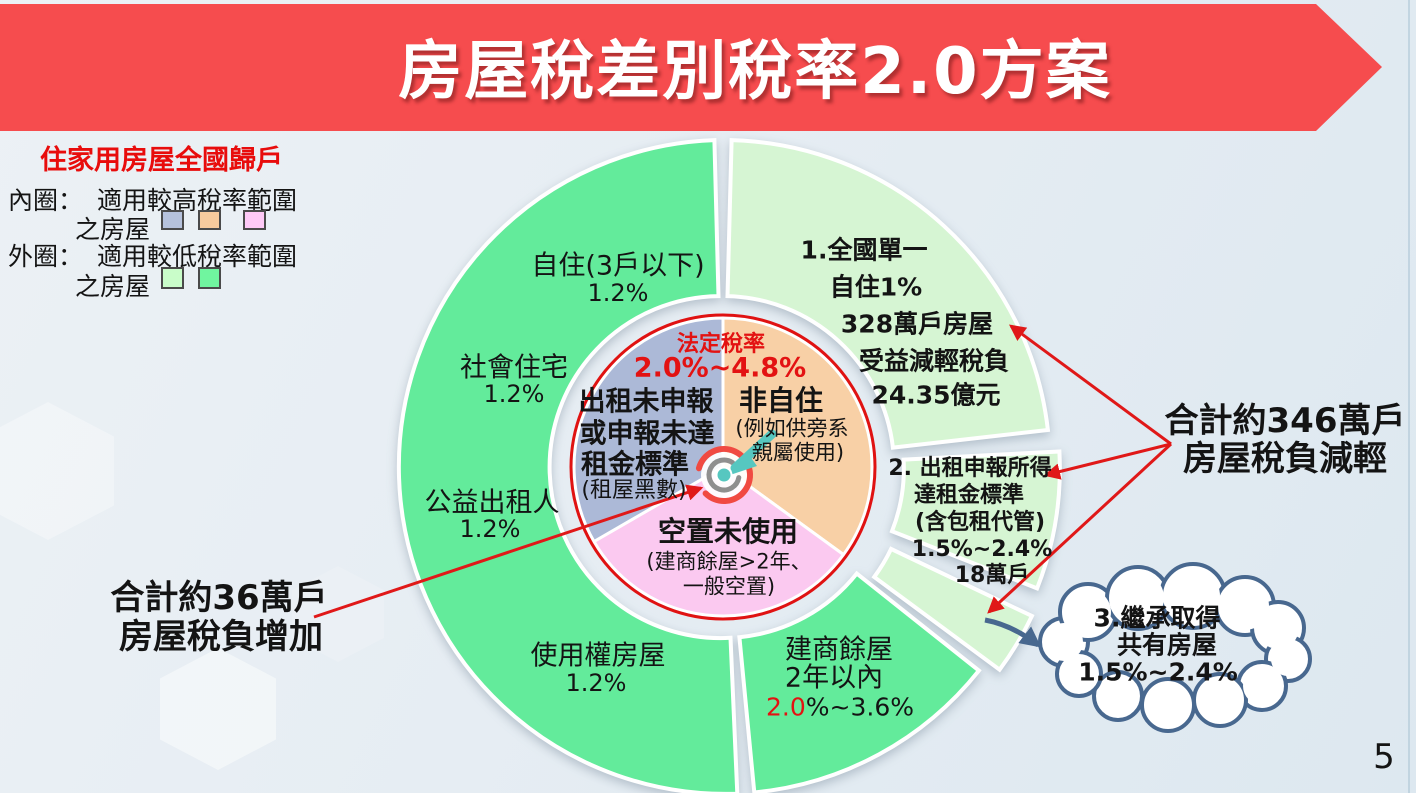 The width and height of the screenshot is (1416, 793). Describe the element at coordinates (508, 551) in the screenshot. I see `arrow-increase-to-center` at that location.